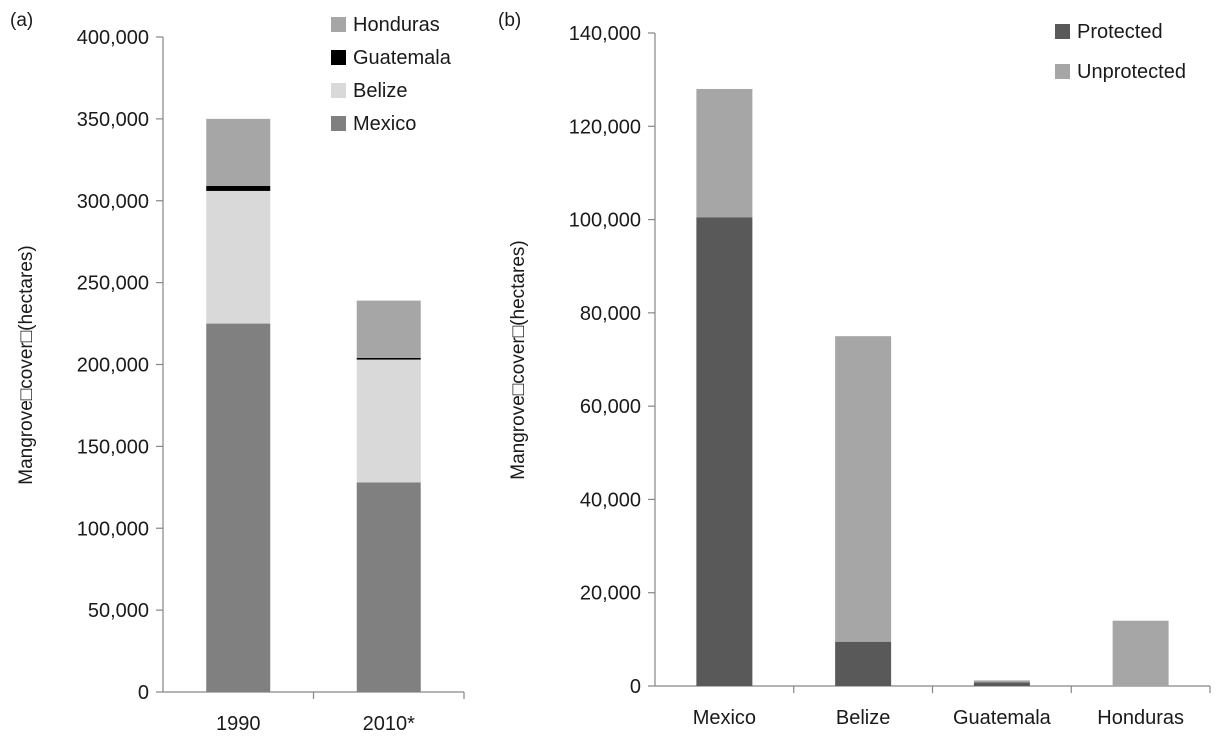 Image resolution: width=1219 pixels, height=738 pixels. Describe the element at coordinates (863, 663) in the screenshot. I see `bar-belize-protected` at that location.